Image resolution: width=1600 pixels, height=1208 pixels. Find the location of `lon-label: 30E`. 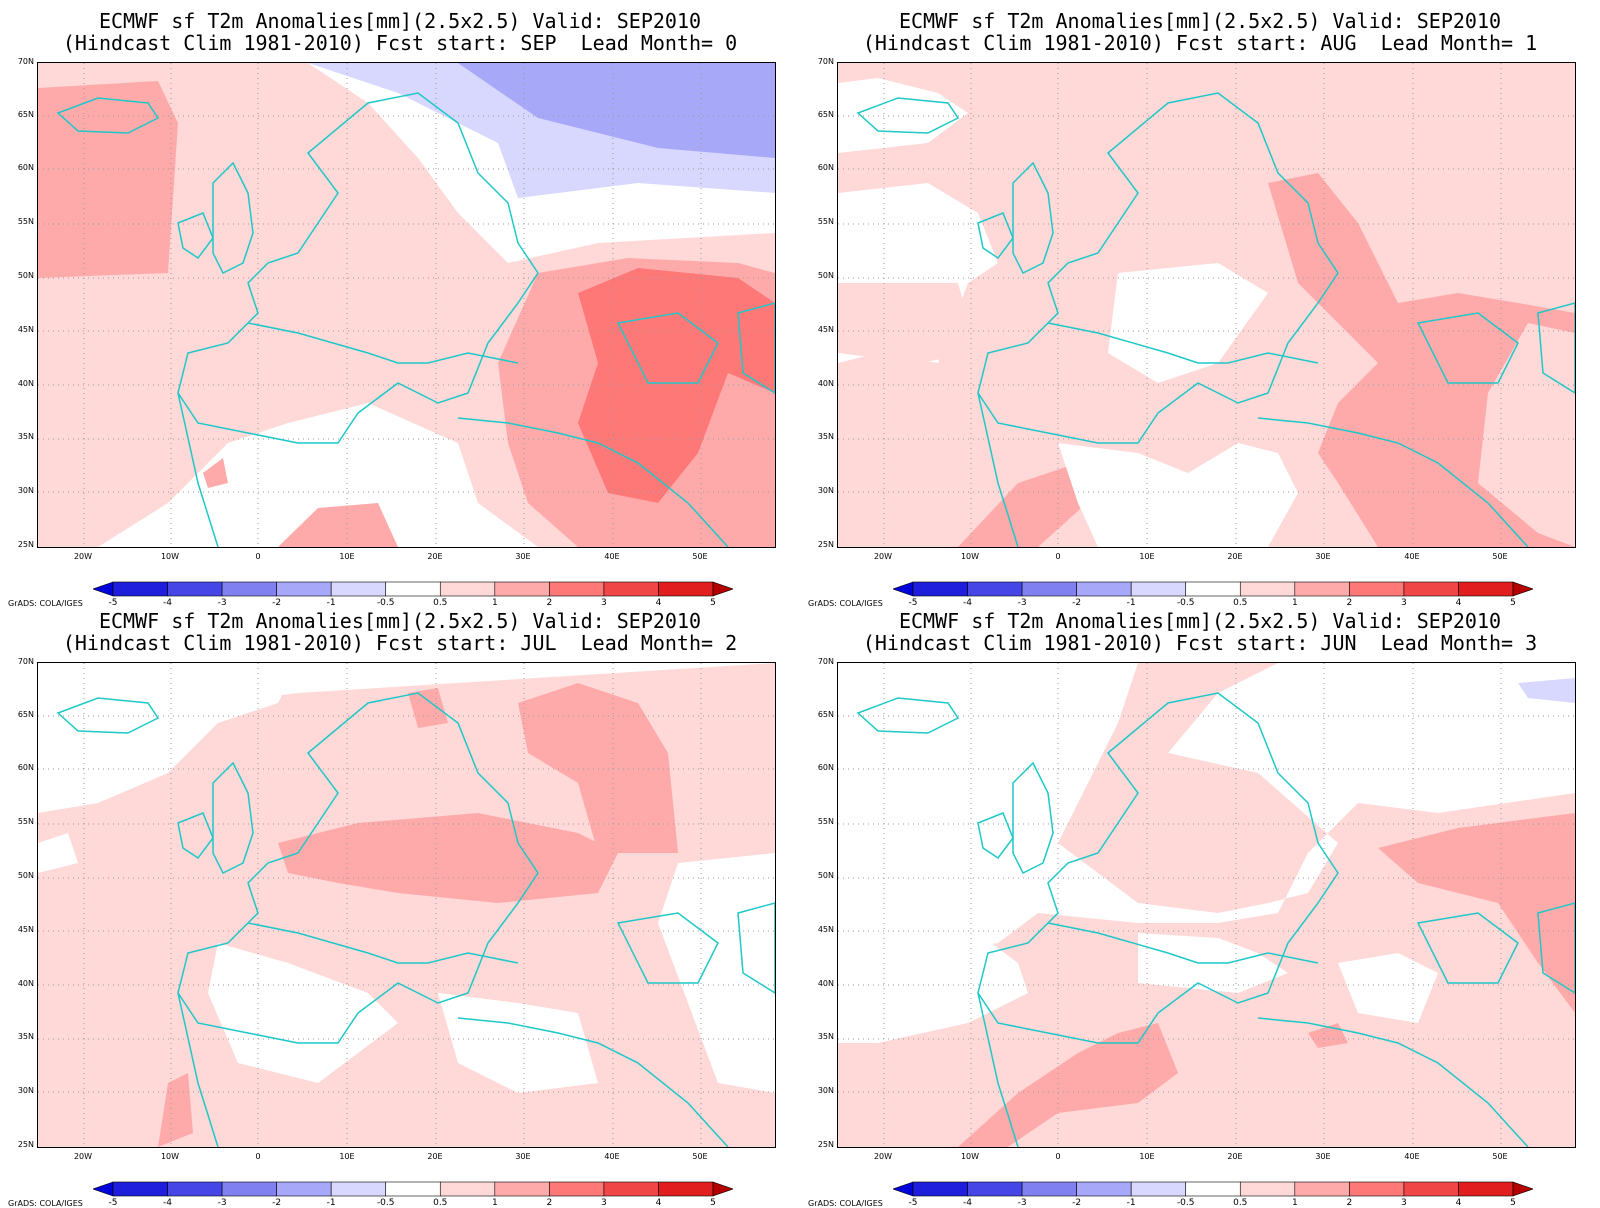

lon-label: 30E is located at coordinates (523, 1156).